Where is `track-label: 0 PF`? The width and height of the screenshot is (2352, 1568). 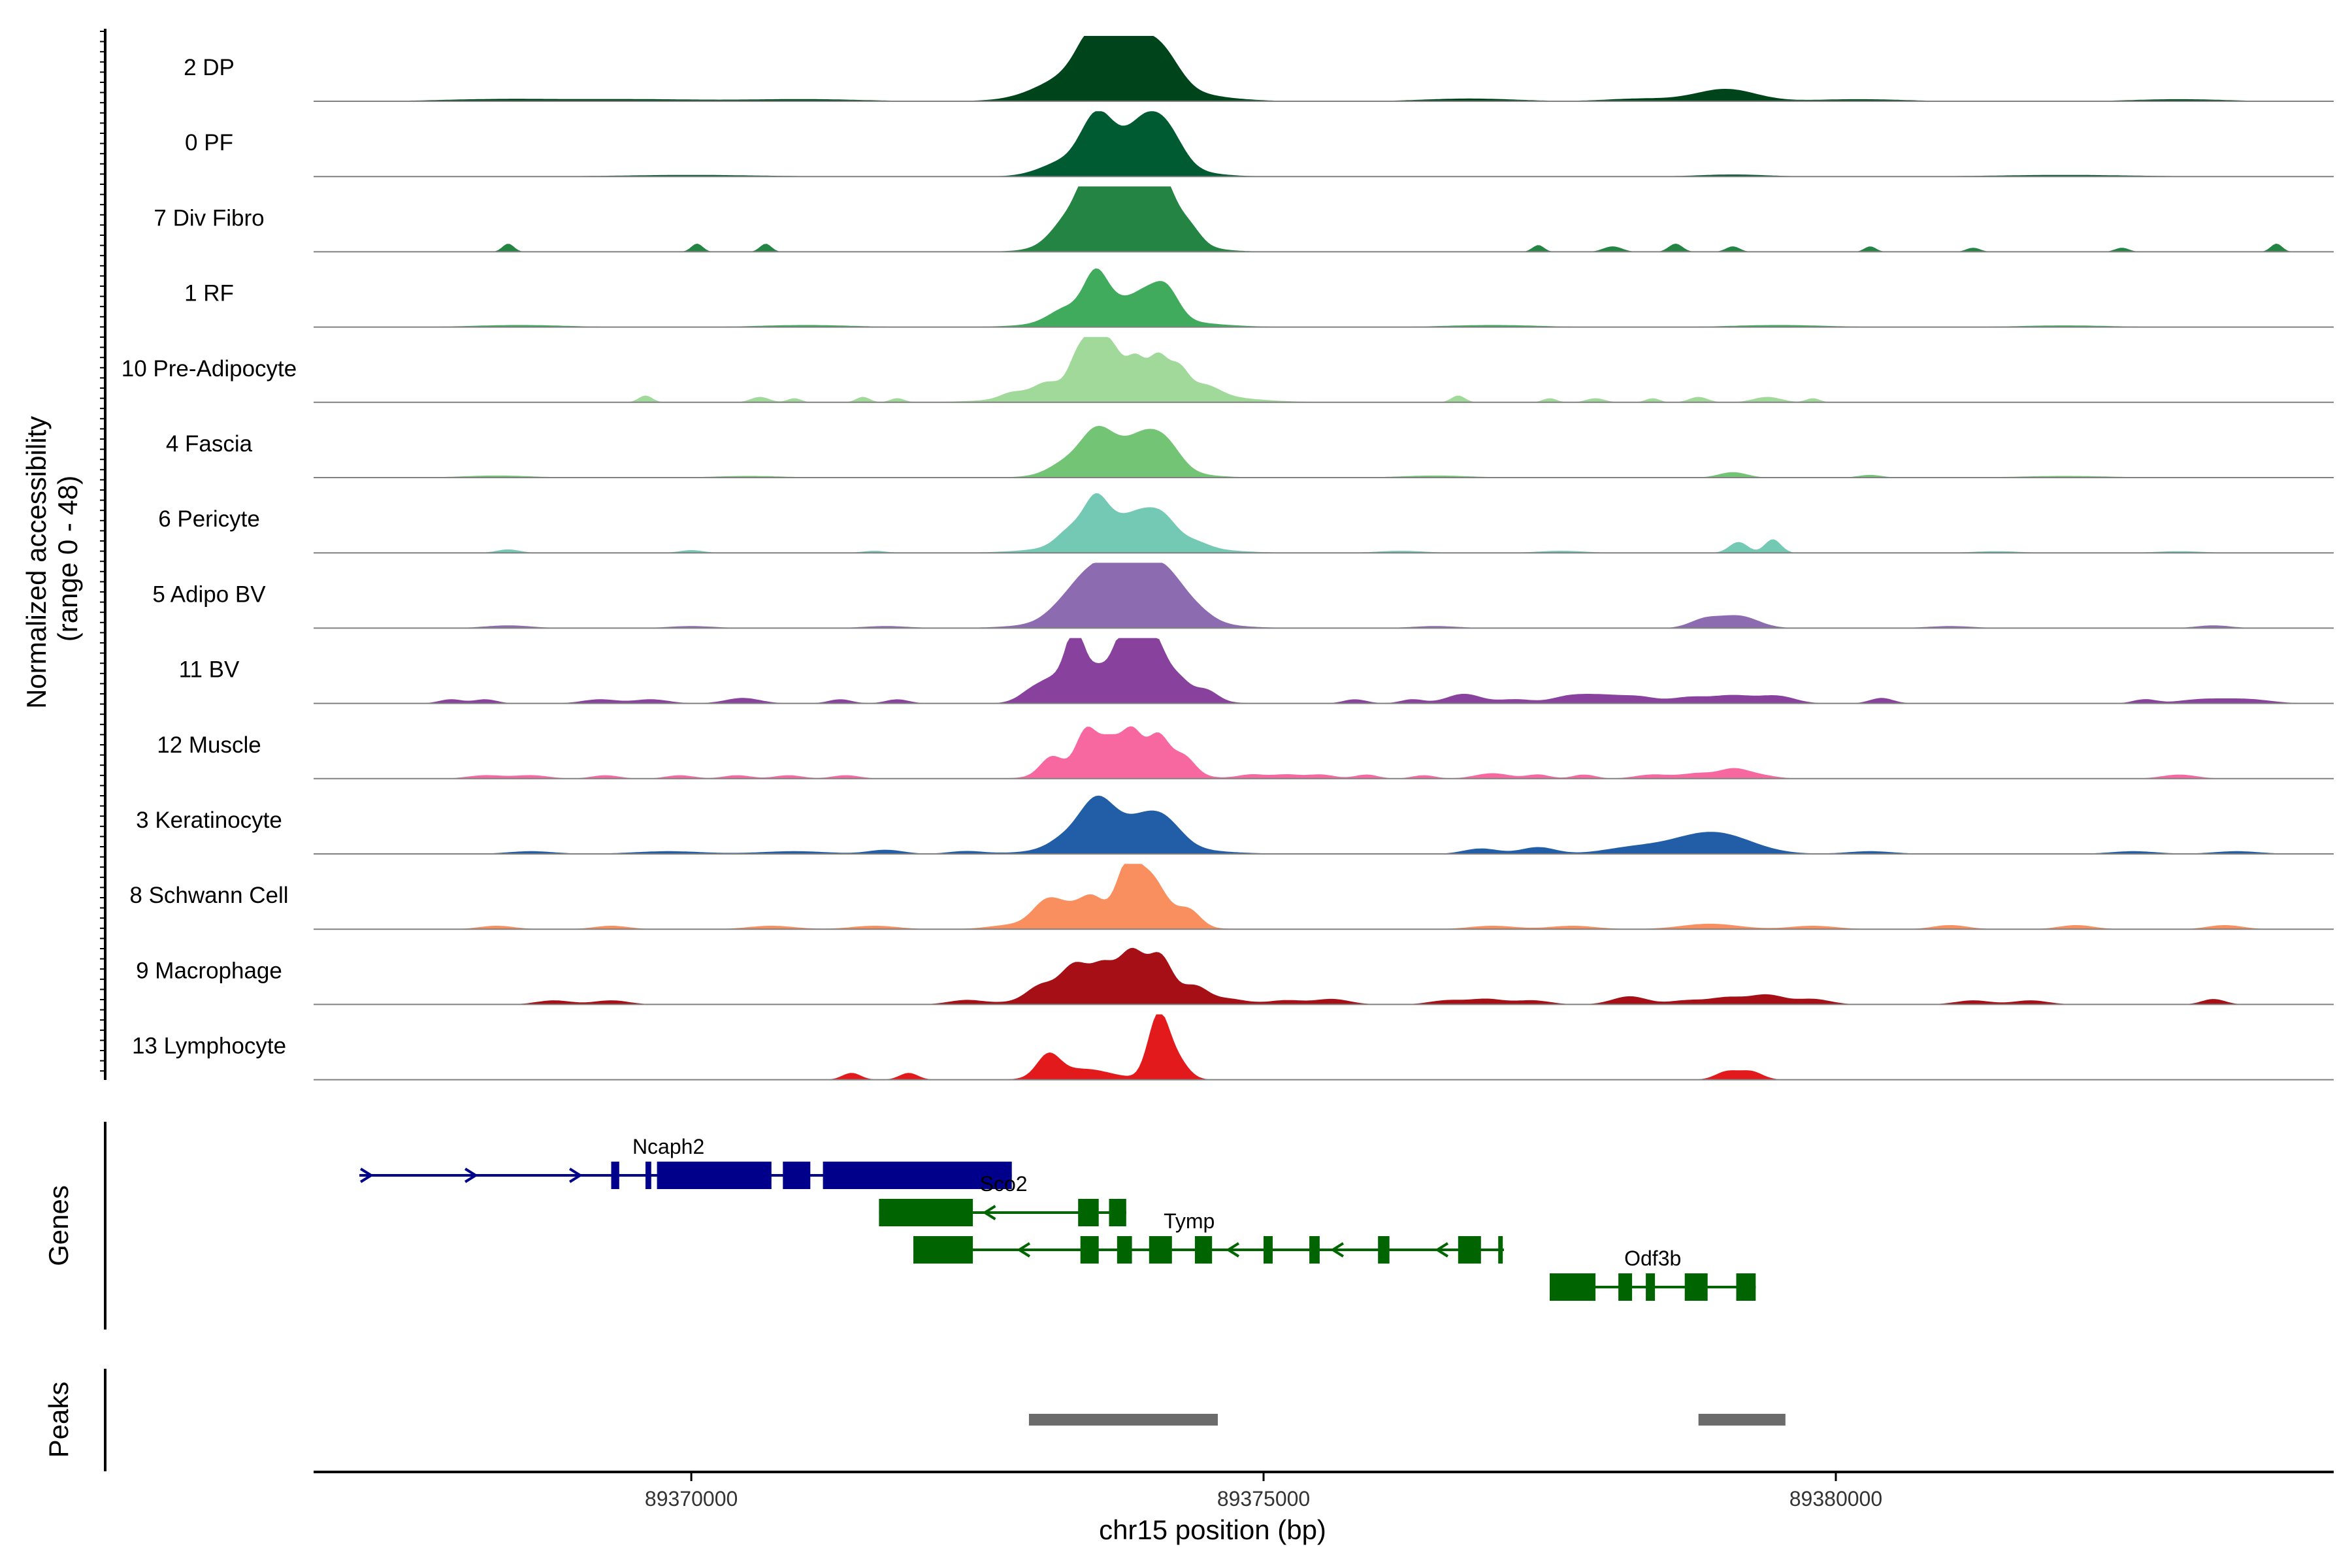
track-label: 0 PF is located at coordinates (209, 142).